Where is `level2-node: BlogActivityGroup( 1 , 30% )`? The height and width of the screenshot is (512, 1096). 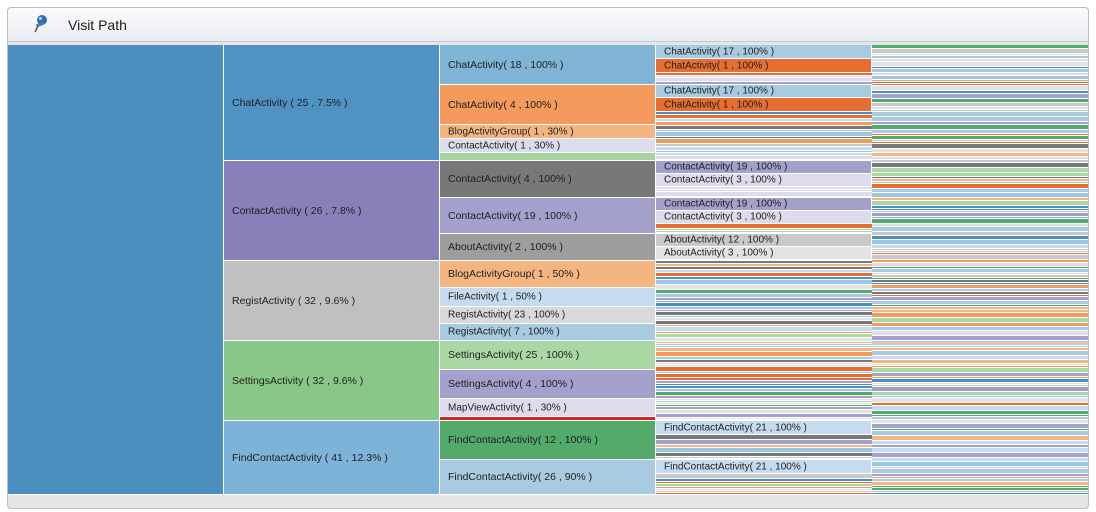
level2-node: BlogActivityGroup( 1 , 30% ) is located at coordinates (548, 132).